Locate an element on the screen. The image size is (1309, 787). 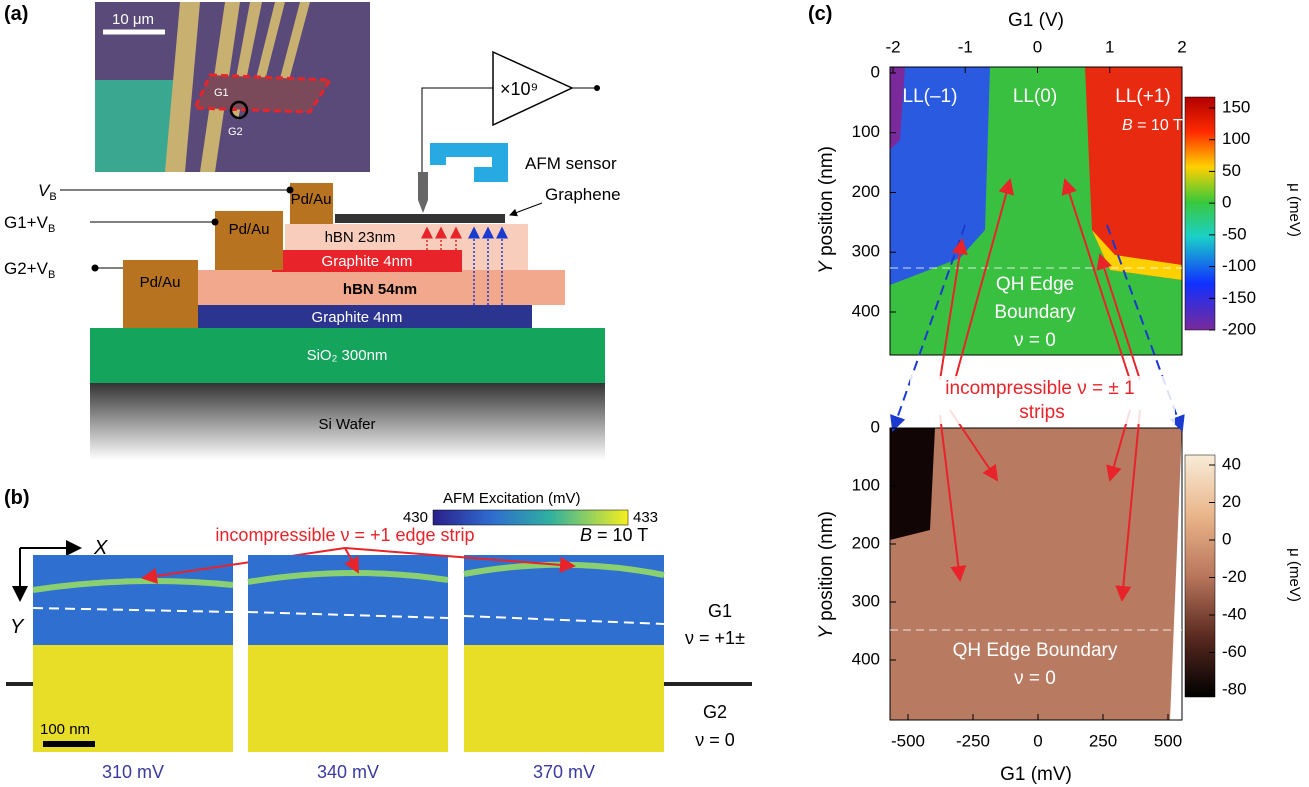
boundary-label: QH Edge Boundary is located at coordinates (1035, 650).